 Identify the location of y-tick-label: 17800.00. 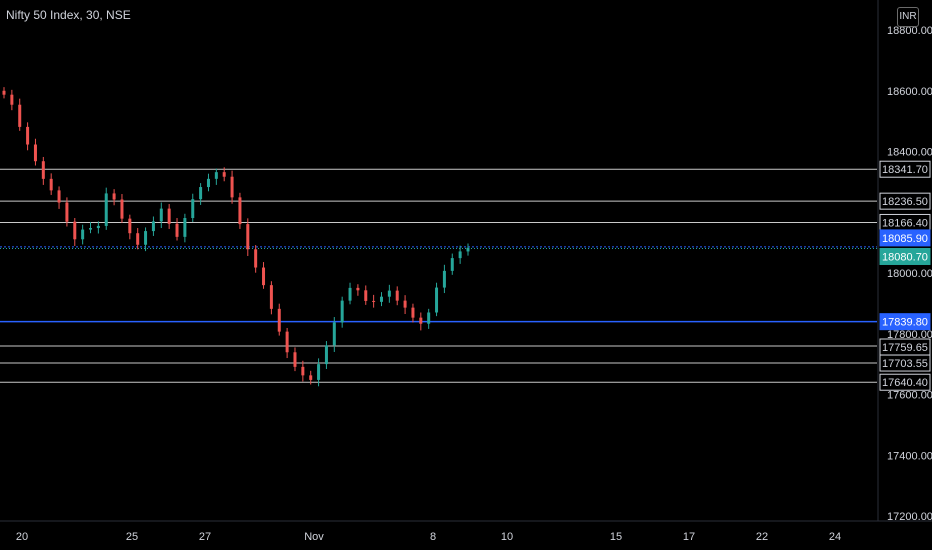
(909, 335).